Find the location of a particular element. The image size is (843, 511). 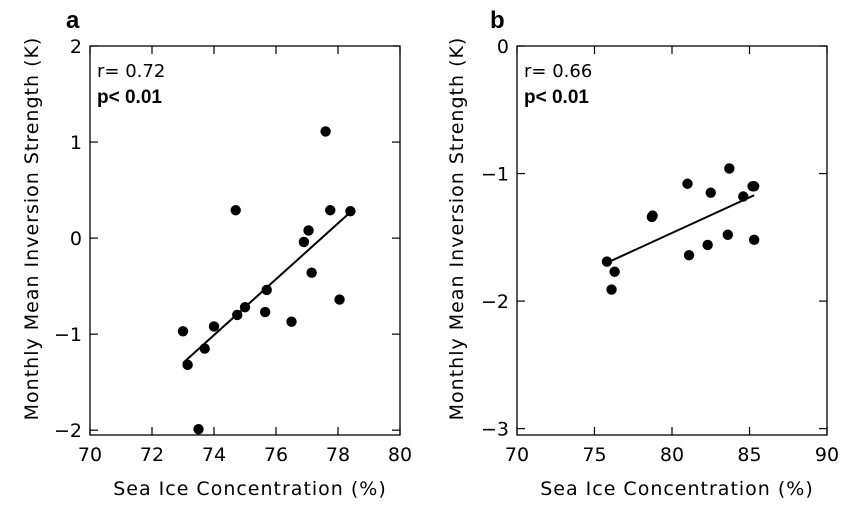

correlation-r: r= 0.66 is located at coordinates (558, 71).